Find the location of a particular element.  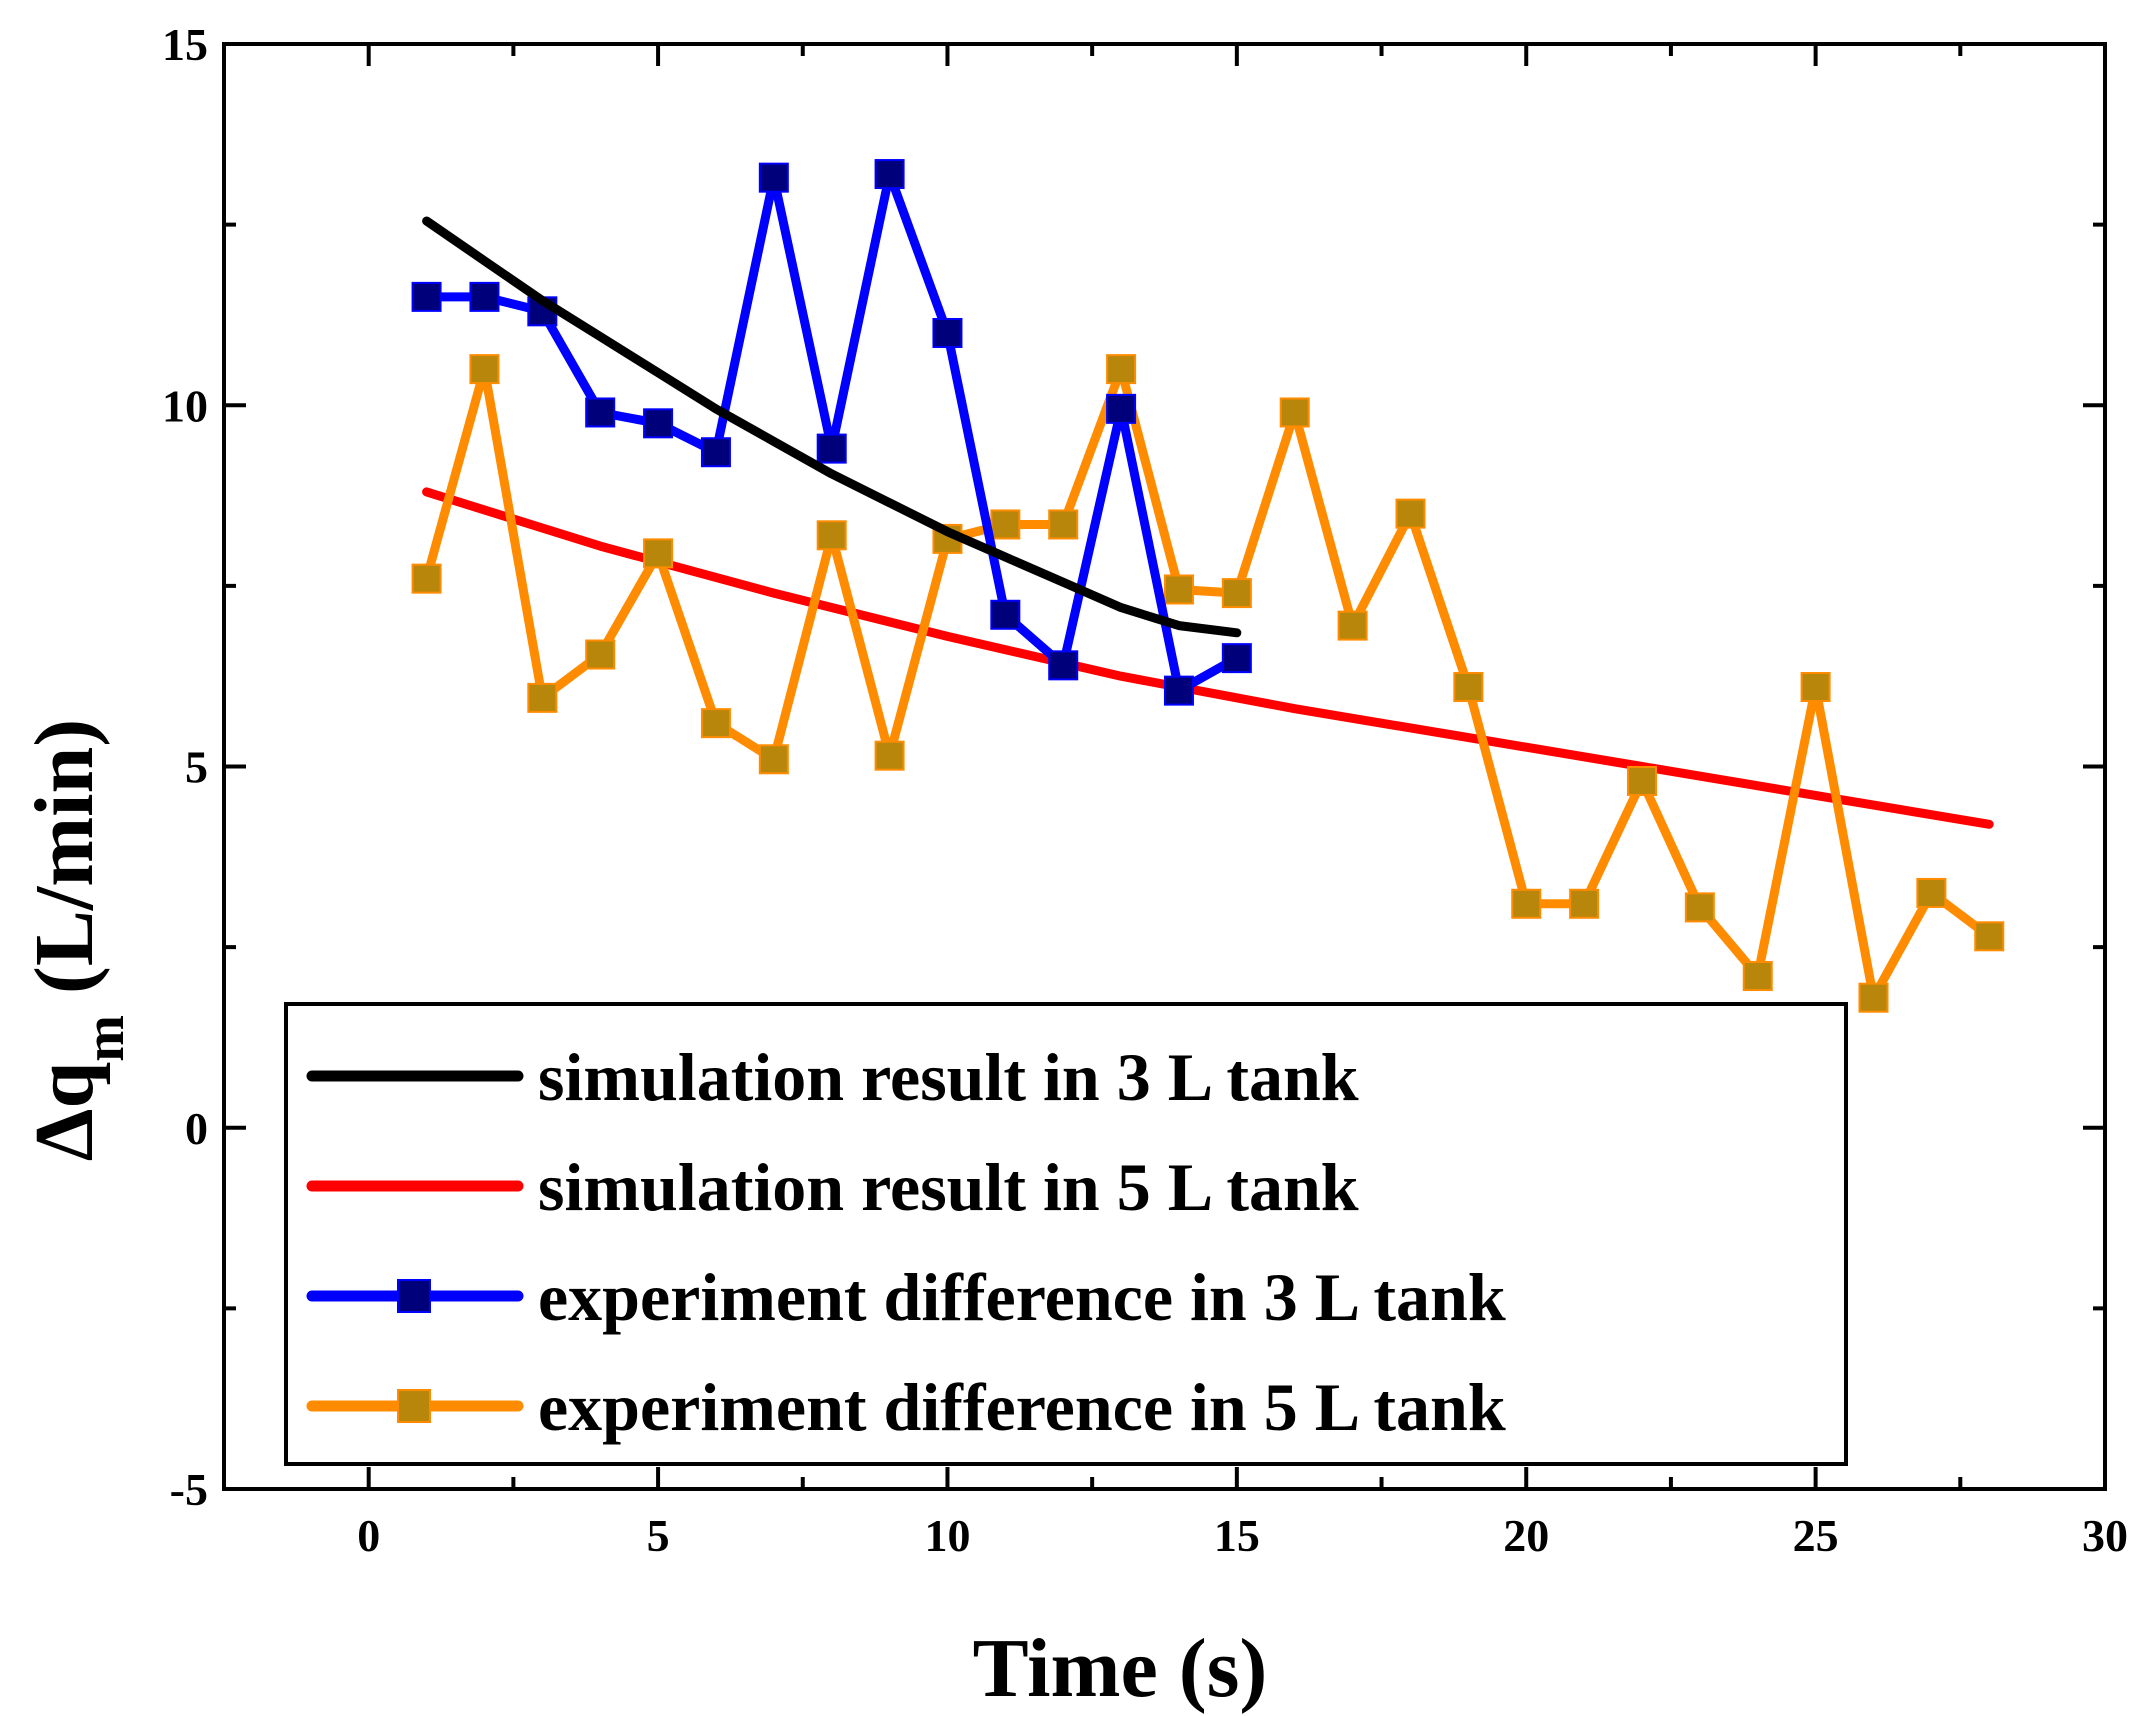

legend-label-2: simulation result in 5 L tank is located at coordinates (948, 1187).